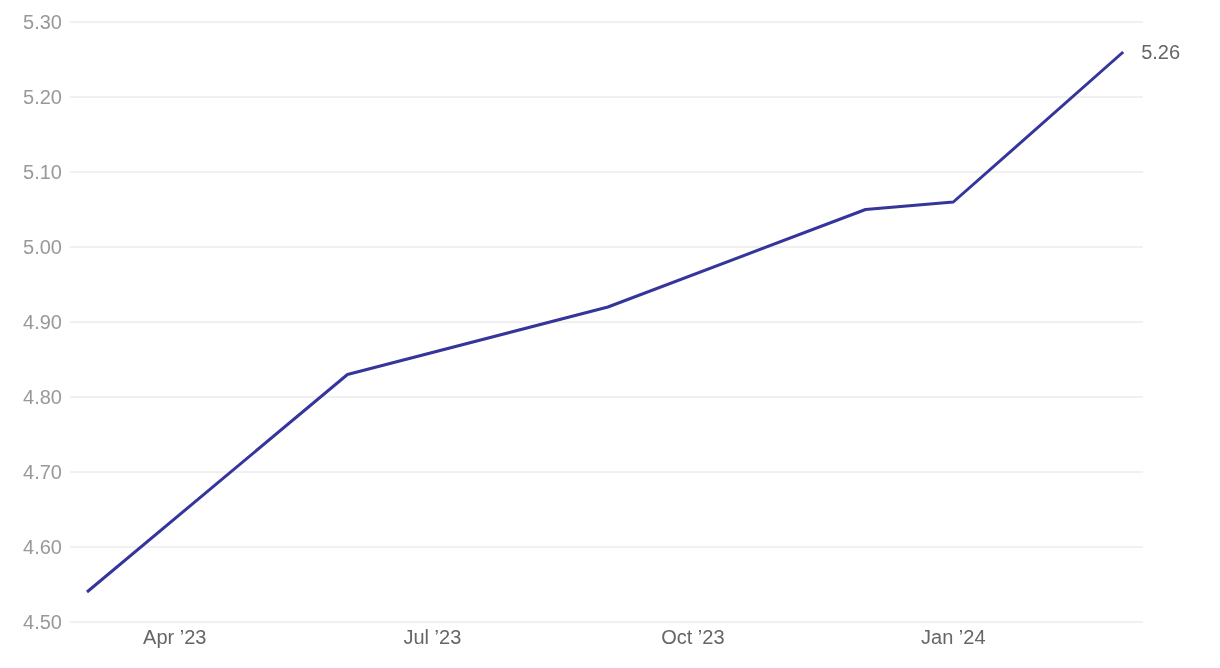 The width and height of the screenshot is (1220, 668). Describe the element at coordinates (1161, 52) in the screenshot. I see `data-label: 5.26` at that location.